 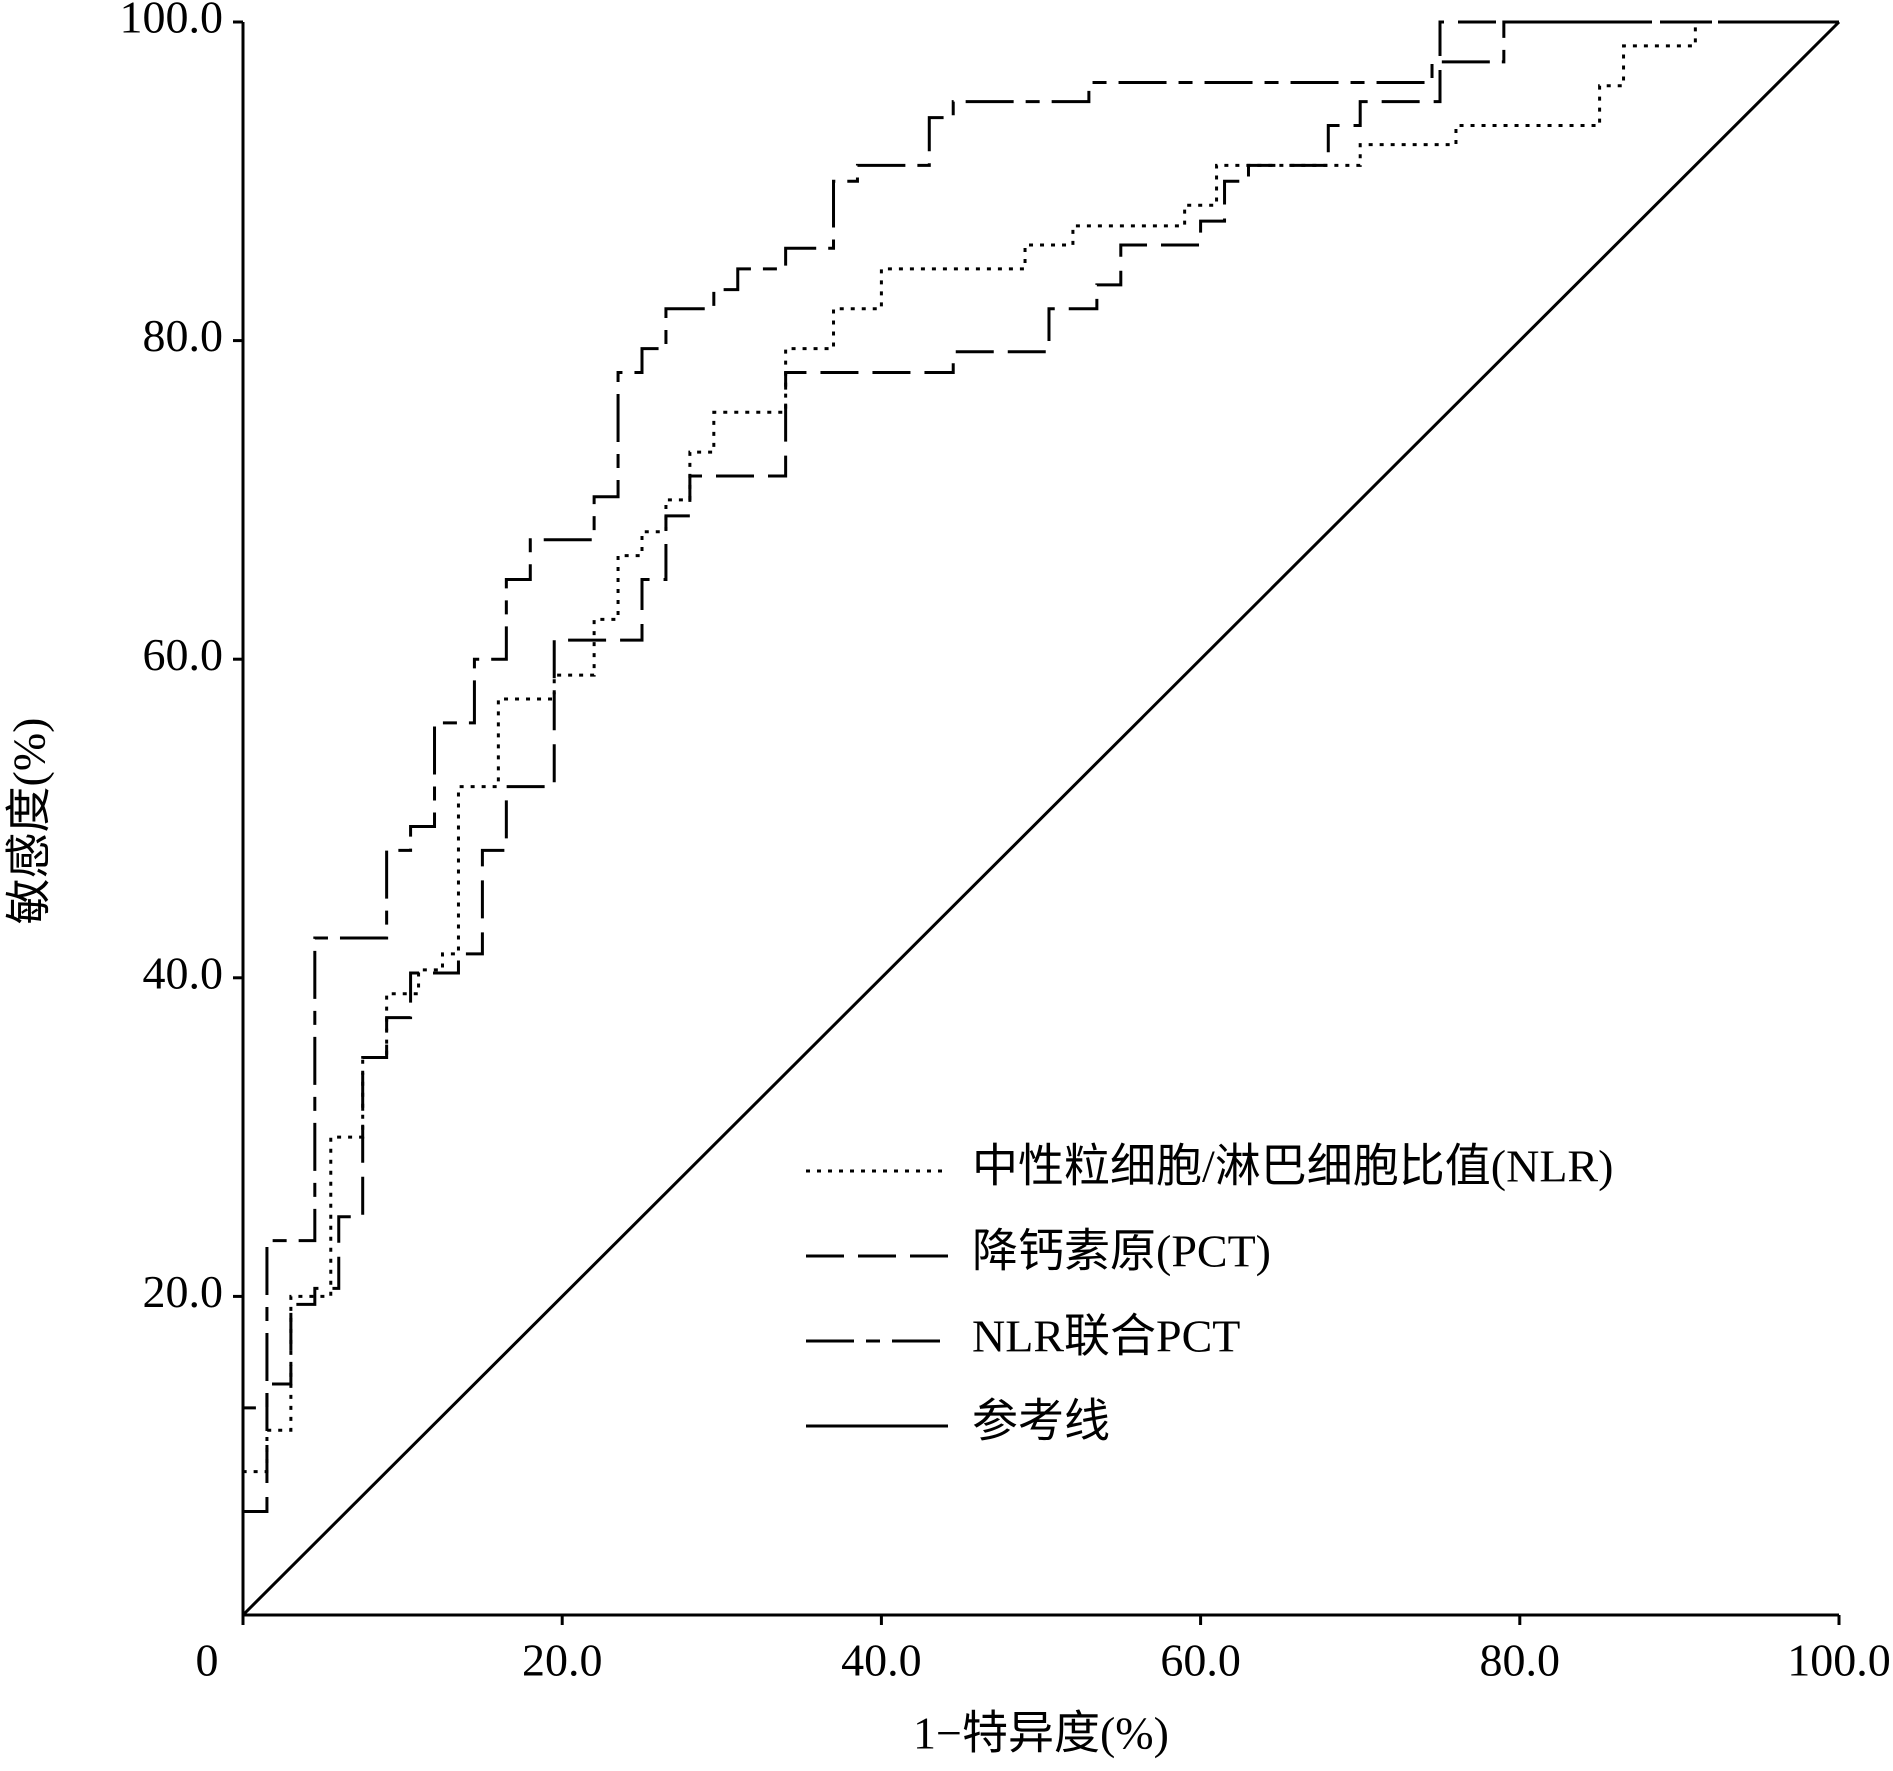 I want to click on y-tick-label: 80.0, so click(x=183, y=335).